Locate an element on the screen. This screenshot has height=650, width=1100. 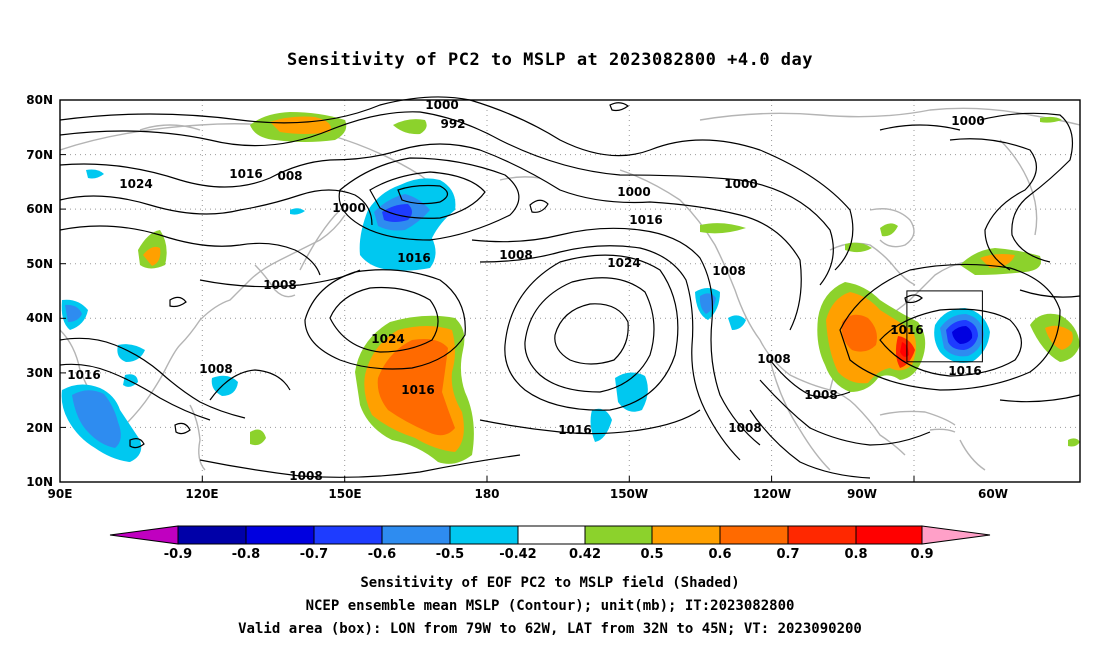
lon-label: 60W is located at coordinates (993, 494).